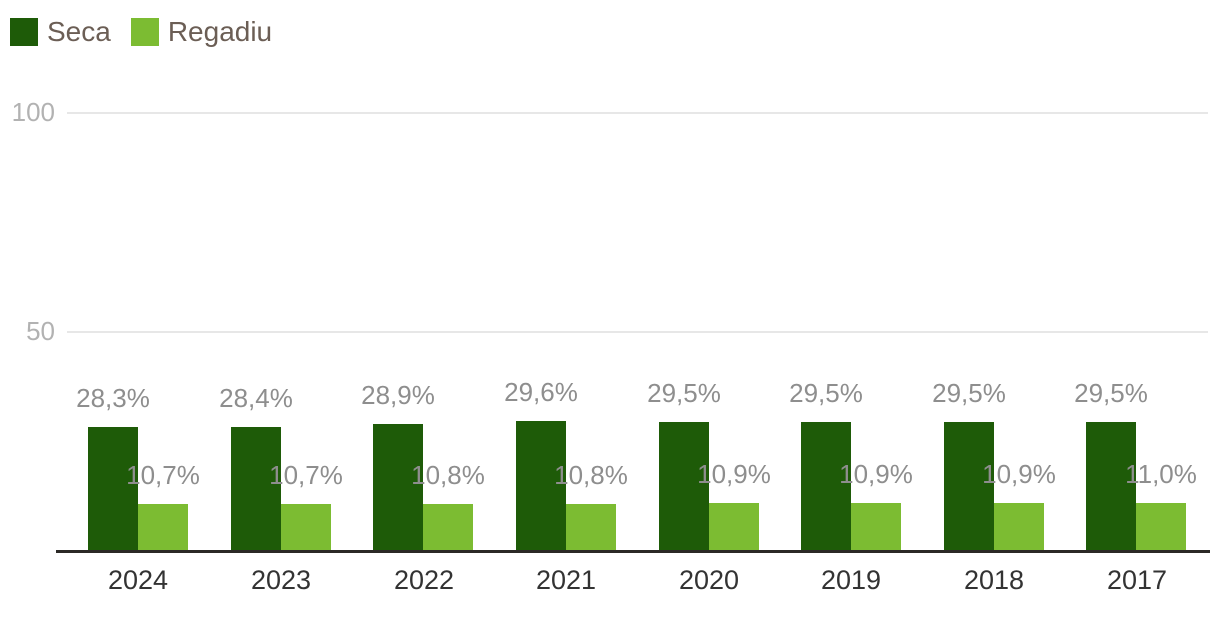  Describe the element at coordinates (709, 580) in the screenshot. I see `x-axis-tick-2020: 2020` at that location.